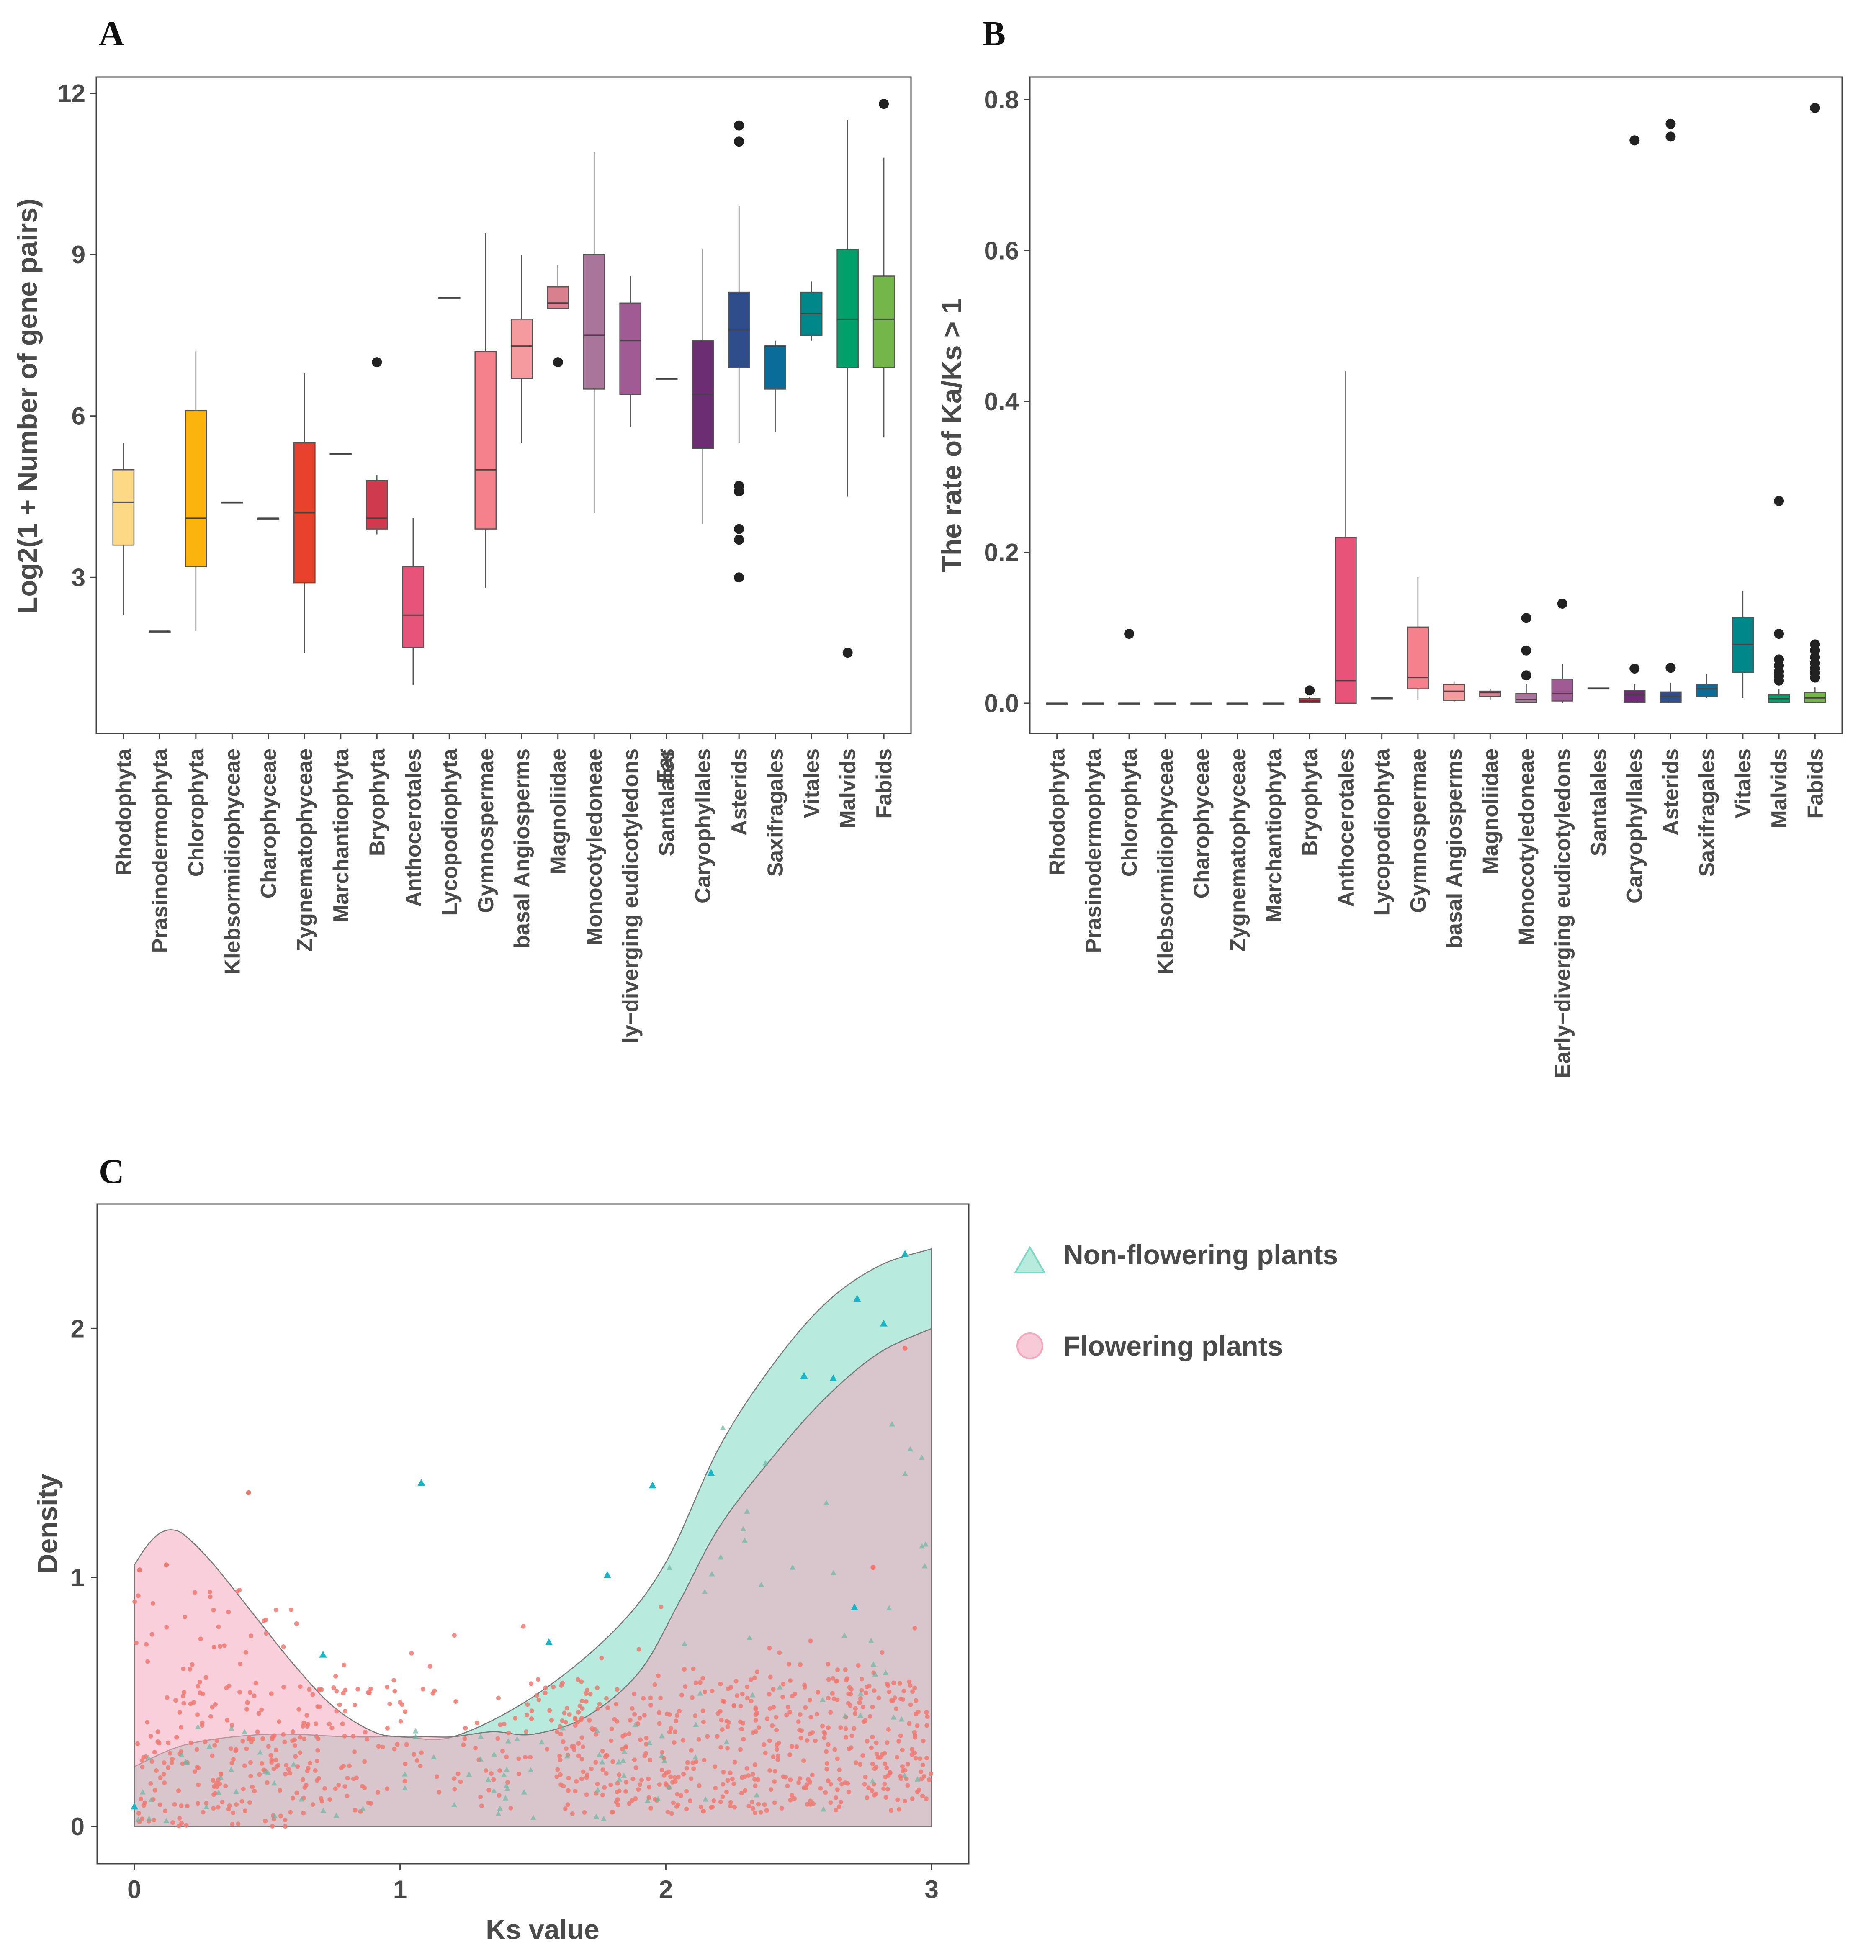 The height and width of the screenshot is (1960, 1876). Describe the element at coordinates (1176, 1300) in the screenshot. I see `panel-c-legend: Non-flowering plants Flowering plants` at that location.